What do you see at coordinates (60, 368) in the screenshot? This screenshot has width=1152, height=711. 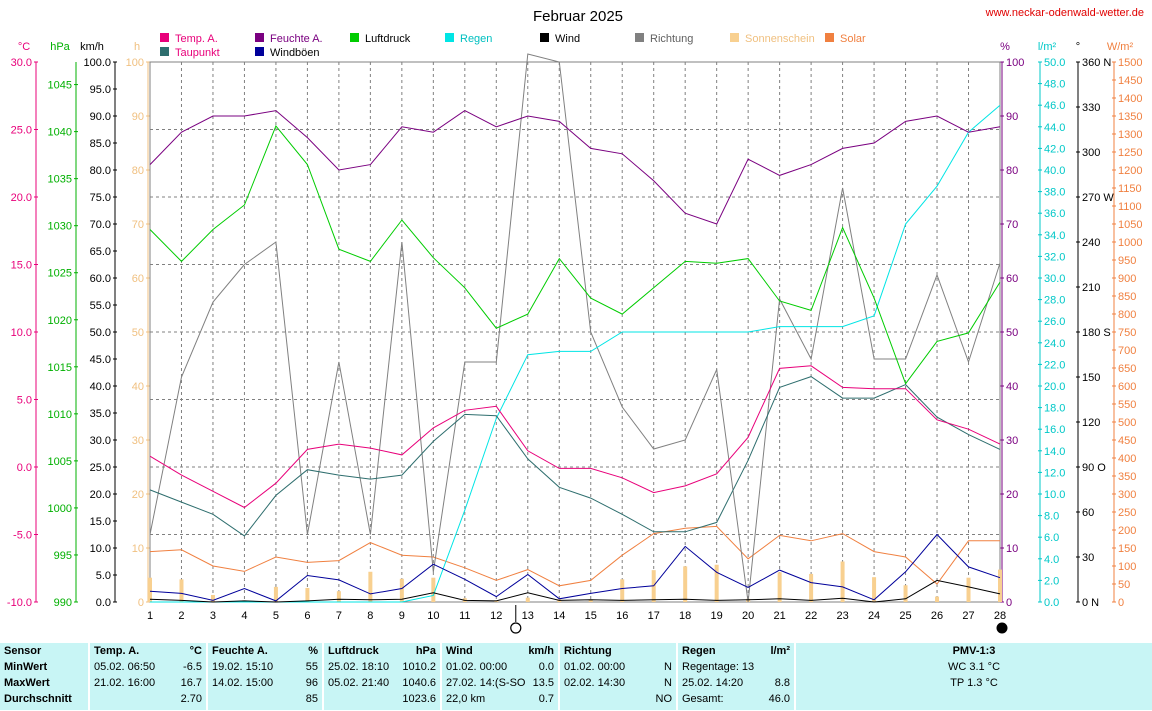 I see `axis-tick-pressure: 1015` at bounding box center [60, 368].